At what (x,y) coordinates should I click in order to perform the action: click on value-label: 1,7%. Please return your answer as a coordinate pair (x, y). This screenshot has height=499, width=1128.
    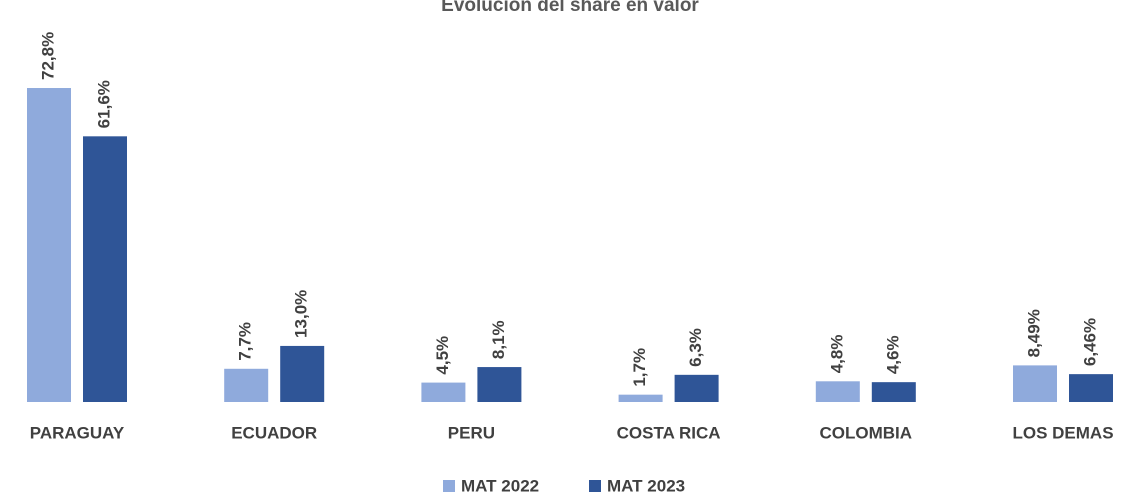
    Looking at the image, I should click on (639, 367).